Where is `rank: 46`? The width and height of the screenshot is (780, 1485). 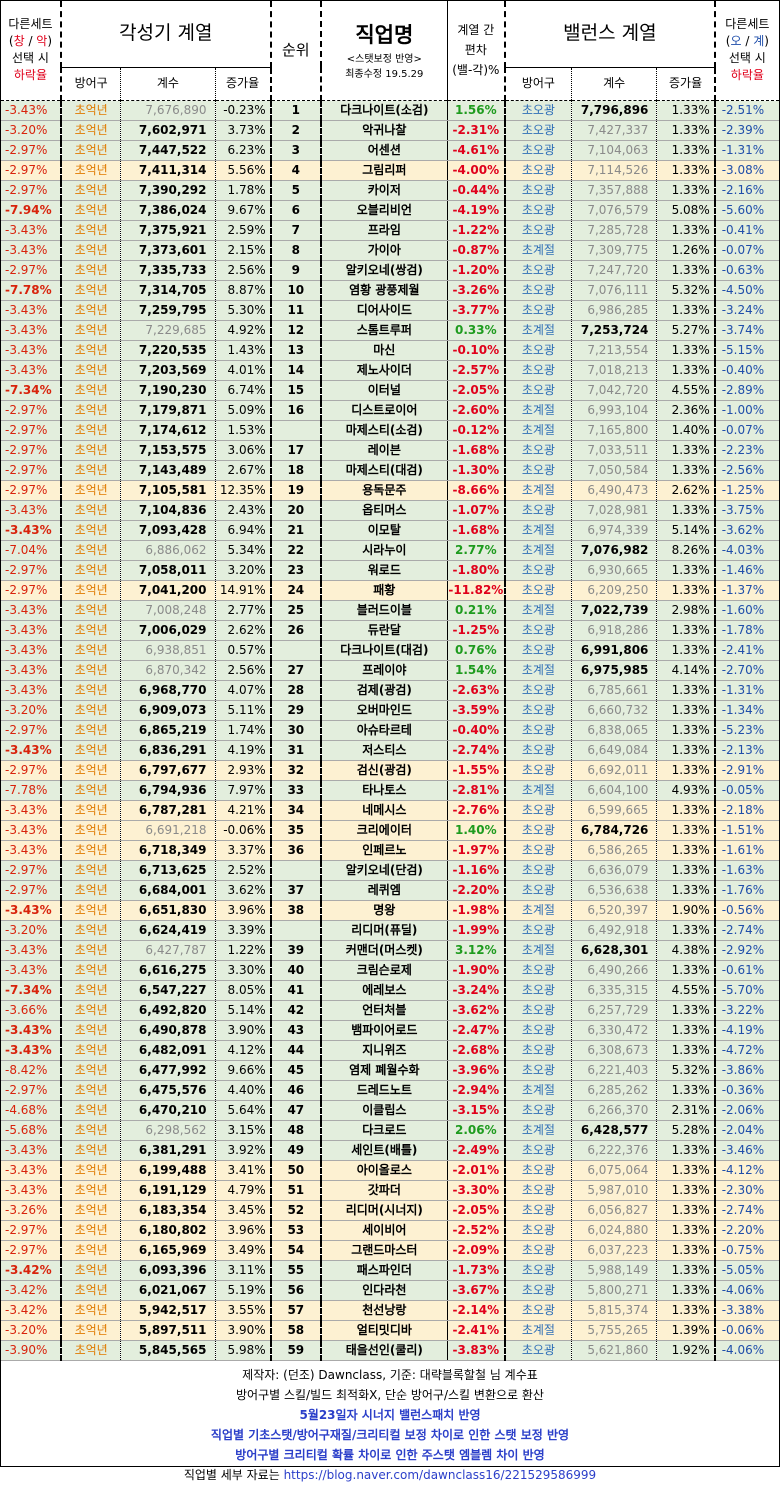 rank: 46 is located at coordinates (296, 1090).